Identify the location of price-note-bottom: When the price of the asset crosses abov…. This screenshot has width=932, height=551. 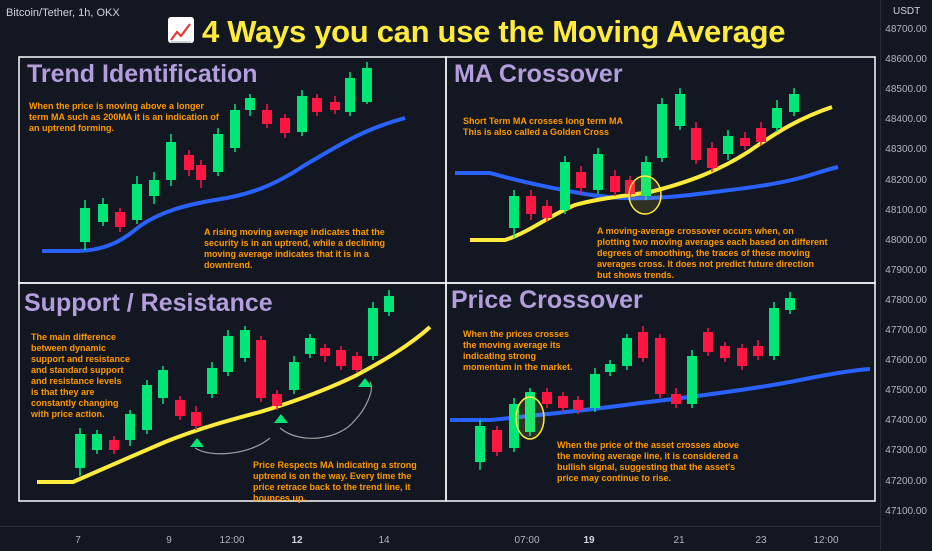
(648, 461).